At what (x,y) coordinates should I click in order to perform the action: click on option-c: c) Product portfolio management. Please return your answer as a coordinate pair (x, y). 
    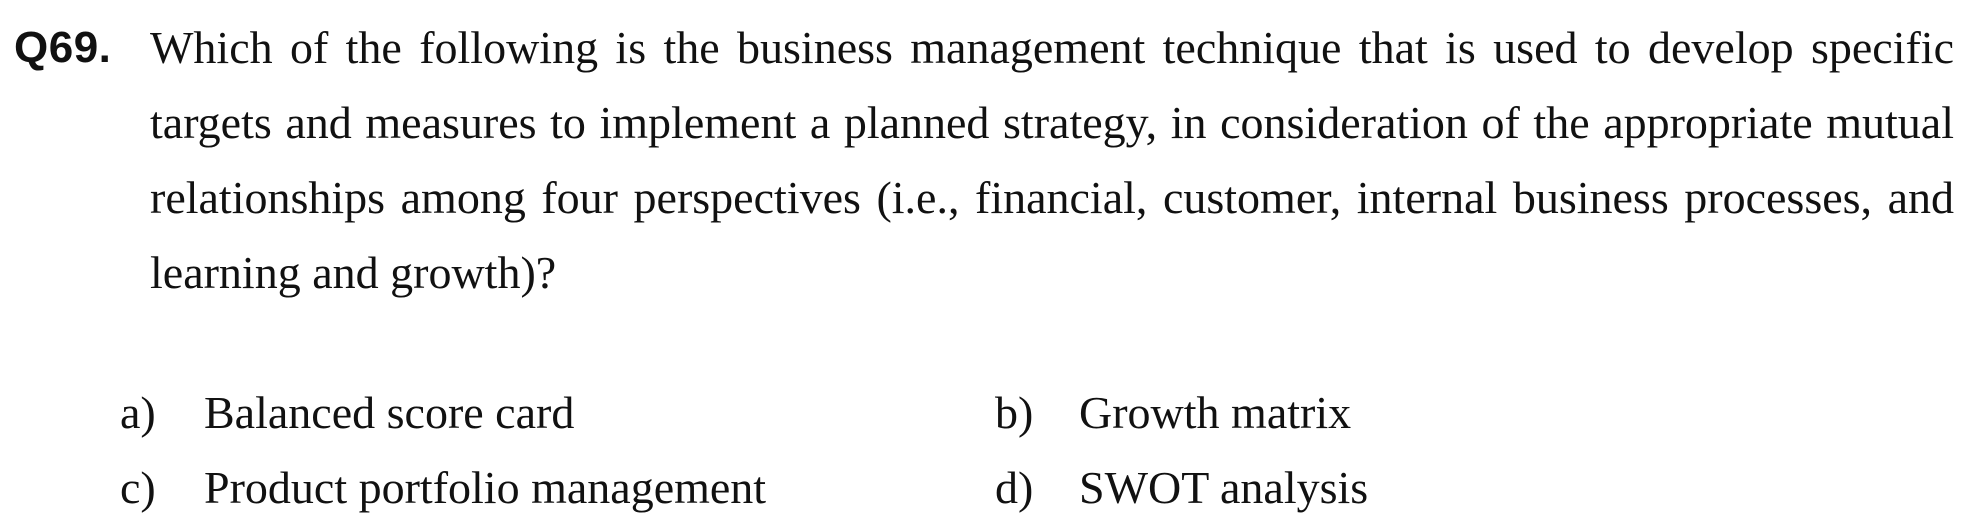
    Looking at the image, I should click on (557, 487).